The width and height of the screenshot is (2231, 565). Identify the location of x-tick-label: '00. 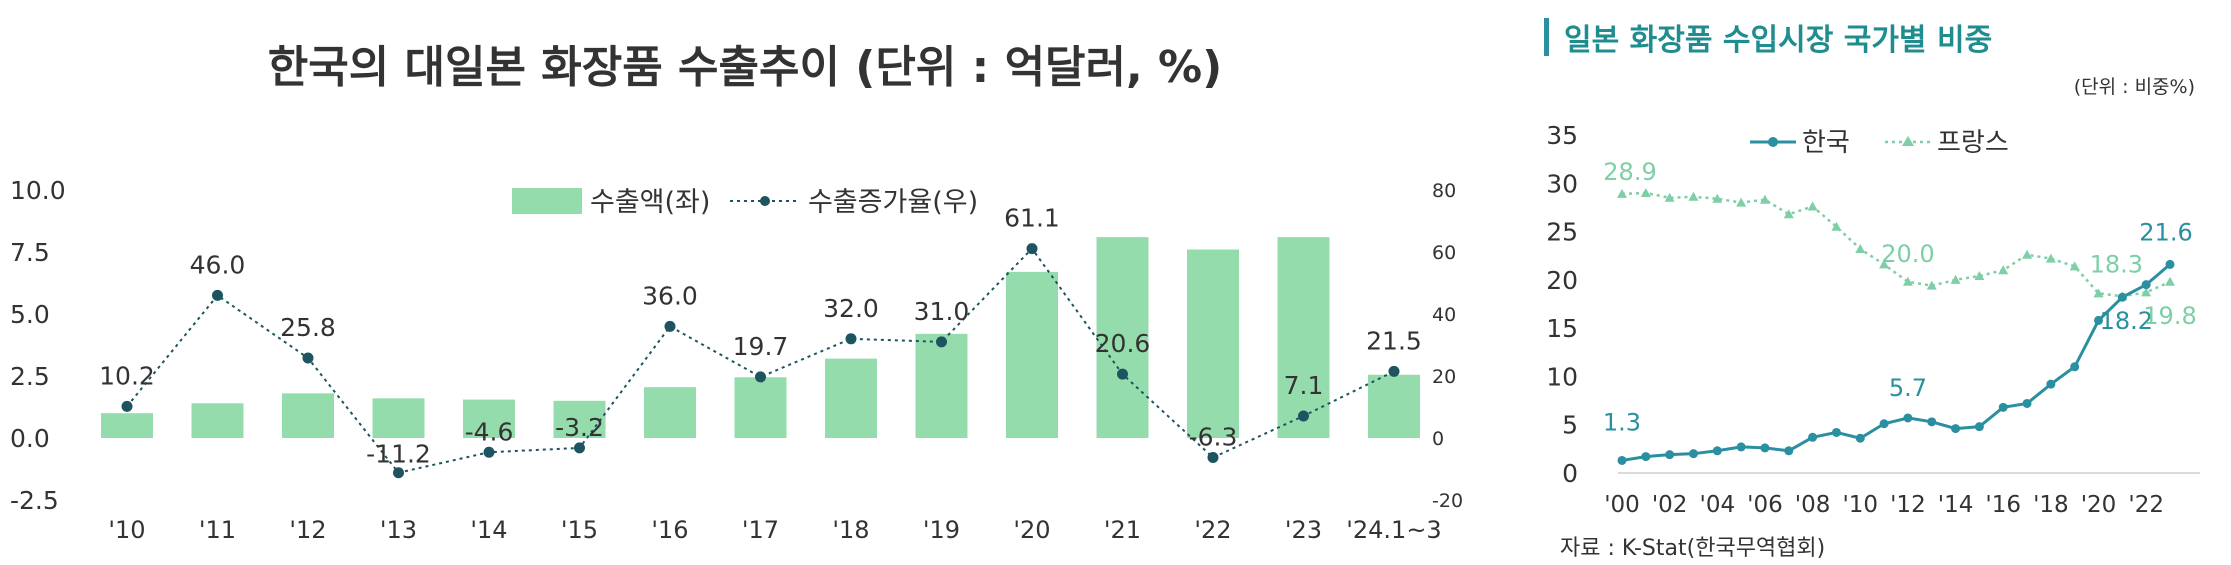
(1622, 505).